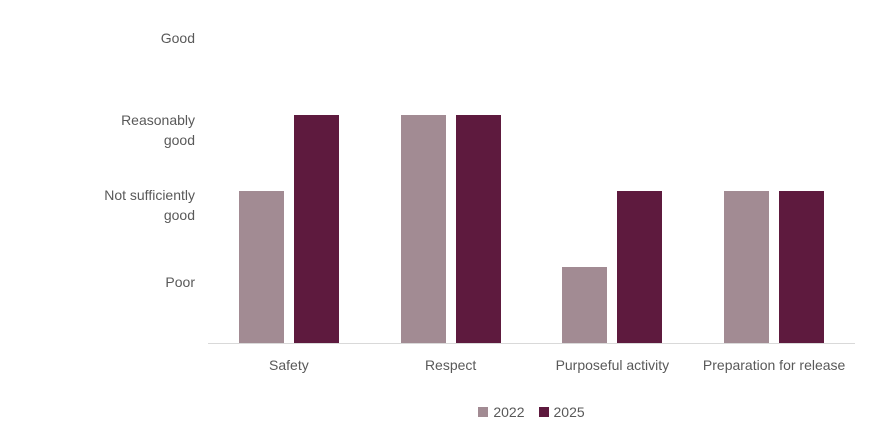 Image resolution: width=873 pixels, height=438 pixels. What do you see at coordinates (316, 229) in the screenshot?
I see `bar-2025-safety` at bounding box center [316, 229].